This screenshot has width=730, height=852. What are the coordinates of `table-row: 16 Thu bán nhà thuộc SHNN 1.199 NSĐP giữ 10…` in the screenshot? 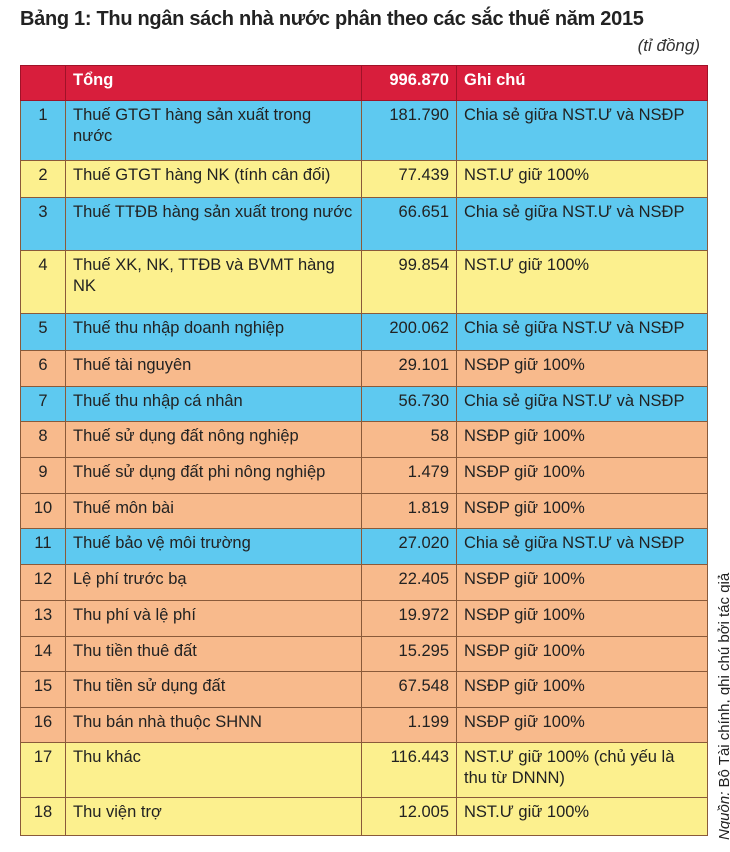 It's located at (364, 725).